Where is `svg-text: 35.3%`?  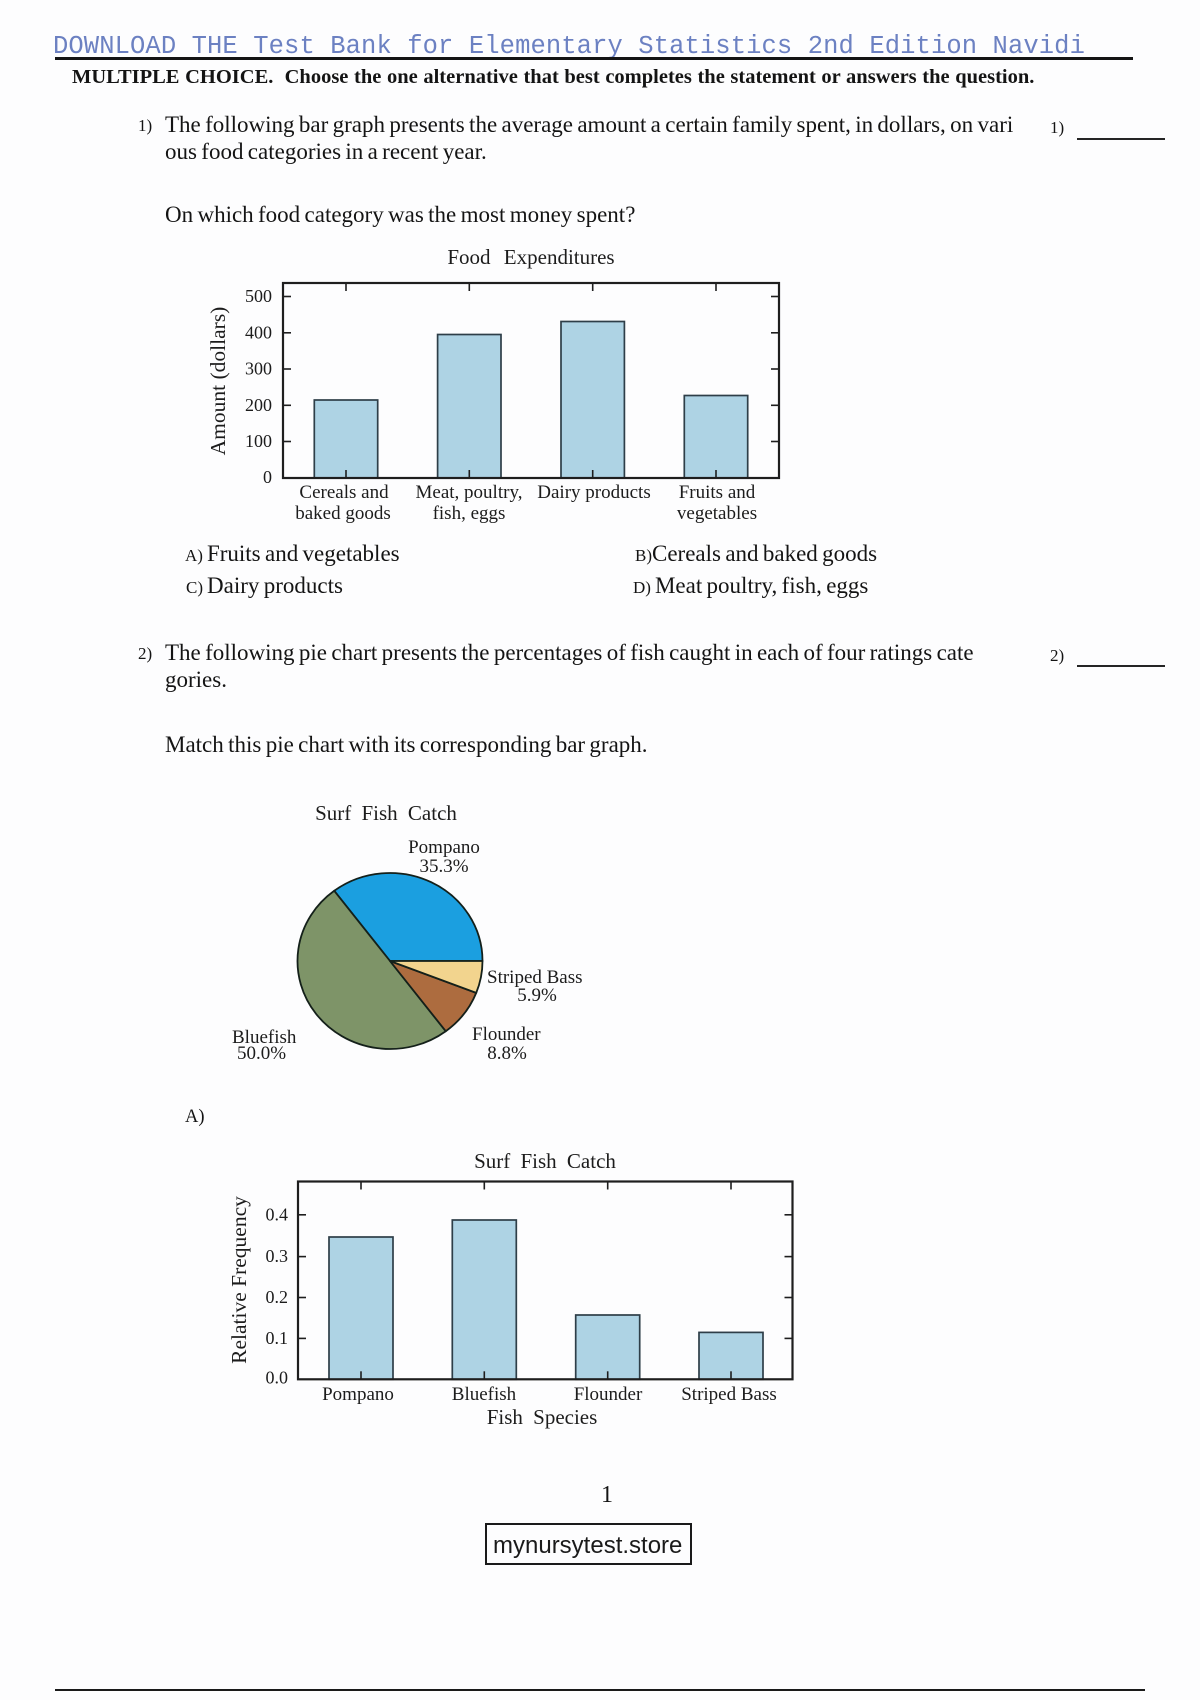 svg-text: 35.3% is located at coordinates (443, 866).